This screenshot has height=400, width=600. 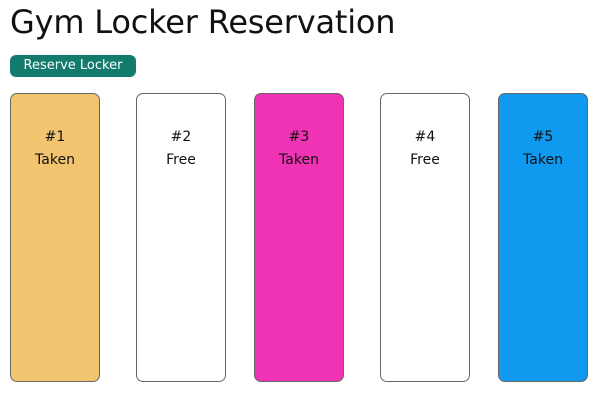 I want to click on locker-number: #2, so click(x=181, y=137).